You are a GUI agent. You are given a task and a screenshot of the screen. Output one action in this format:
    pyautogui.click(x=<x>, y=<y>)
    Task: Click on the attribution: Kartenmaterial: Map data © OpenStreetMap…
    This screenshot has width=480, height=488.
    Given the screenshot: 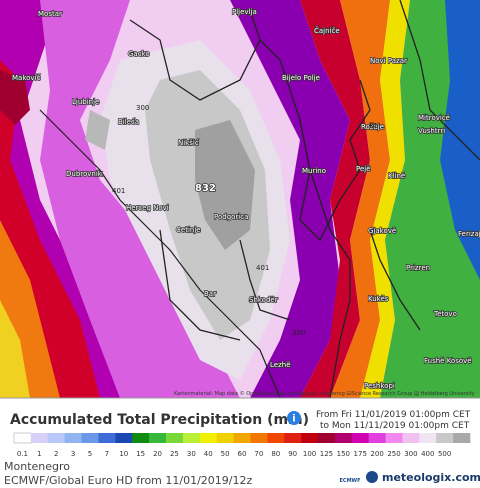 What is the action you would take?
    pyautogui.click(x=324, y=393)
    